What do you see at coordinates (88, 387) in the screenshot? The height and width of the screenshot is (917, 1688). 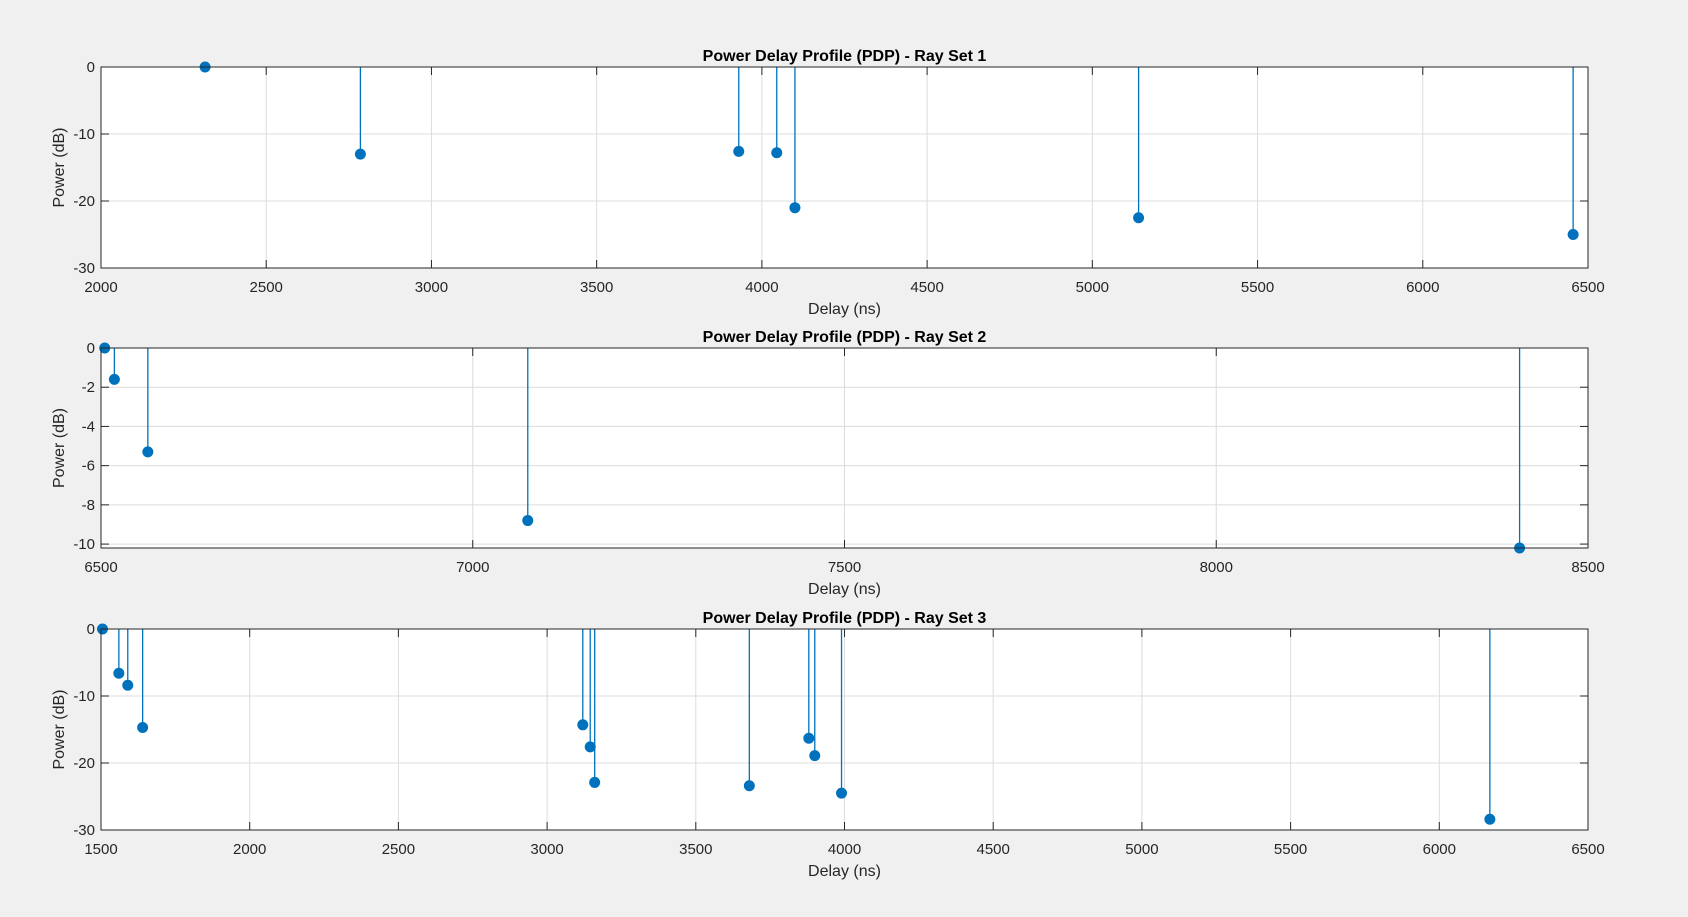 I see `y-tick-label: -2` at bounding box center [88, 387].